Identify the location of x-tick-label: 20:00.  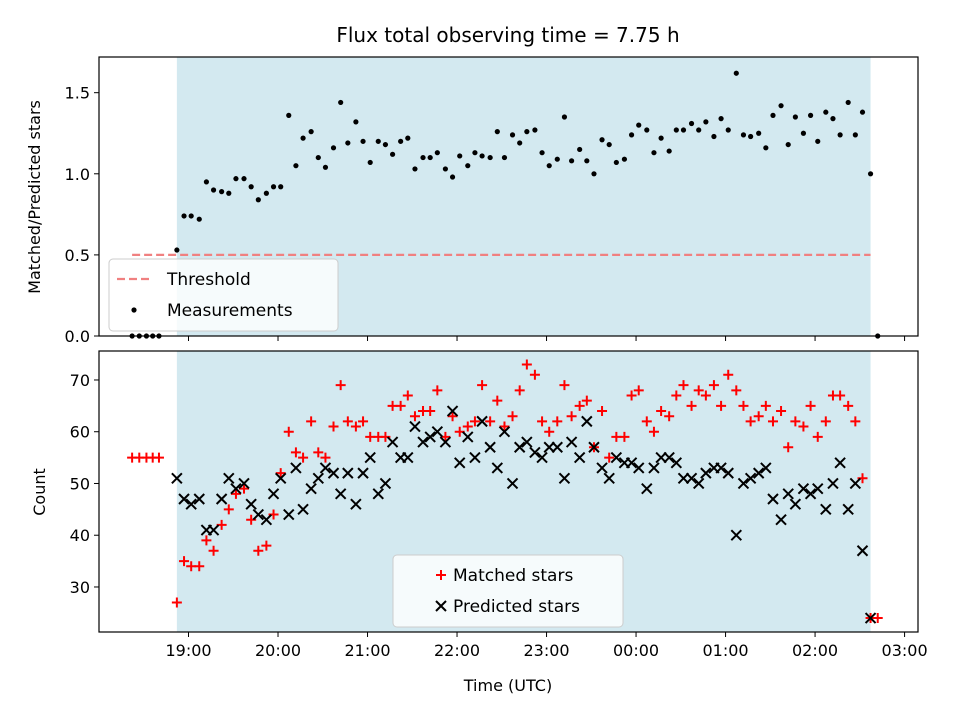
(278, 650).